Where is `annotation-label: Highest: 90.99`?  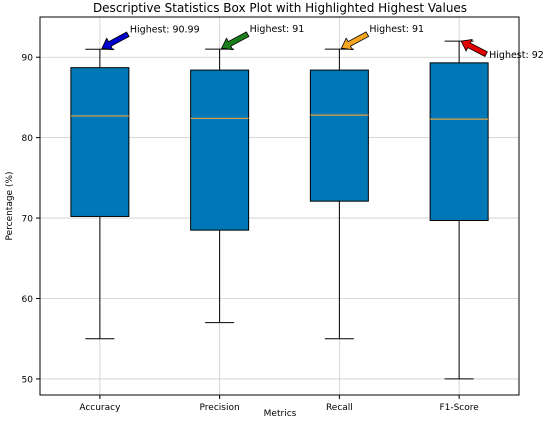
annotation-label: Highest: 90.99 is located at coordinates (165, 29).